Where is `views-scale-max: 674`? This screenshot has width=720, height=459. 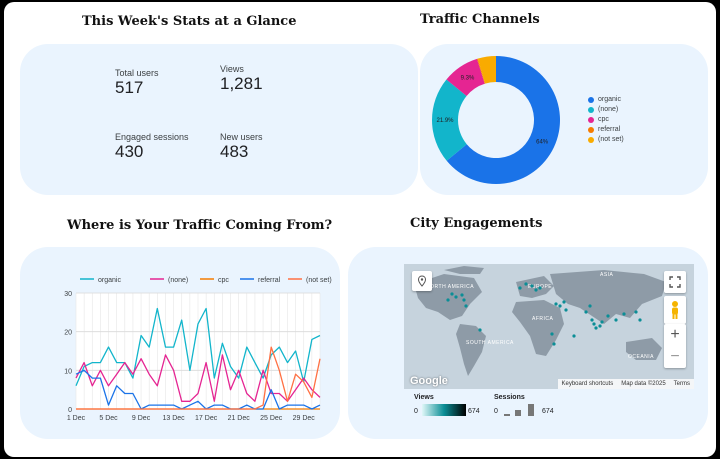 views-scale-max: 674 is located at coordinates (474, 411).